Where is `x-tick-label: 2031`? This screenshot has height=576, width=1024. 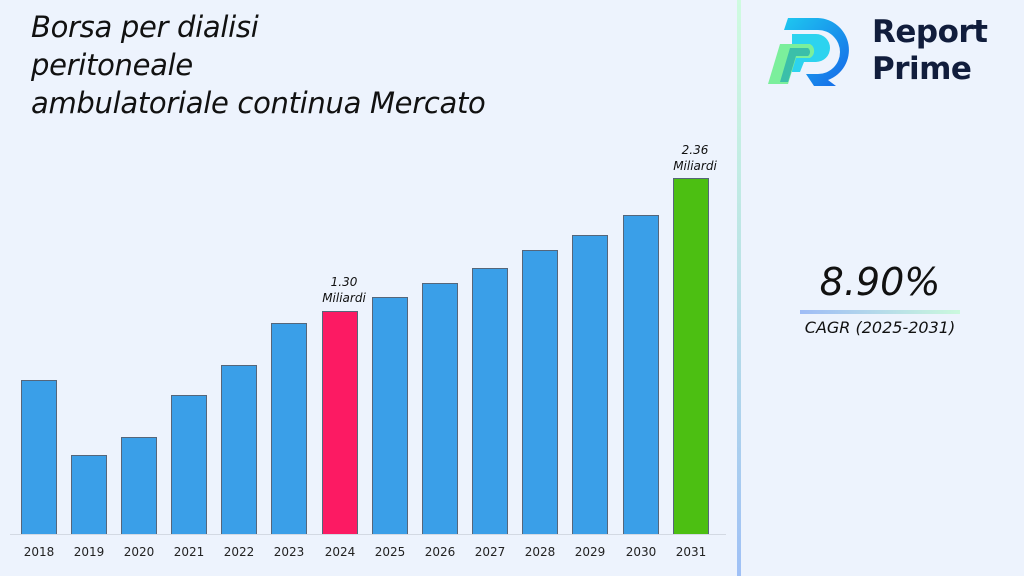 x-tick-label: 2031 is located at coordinates (691, 552).